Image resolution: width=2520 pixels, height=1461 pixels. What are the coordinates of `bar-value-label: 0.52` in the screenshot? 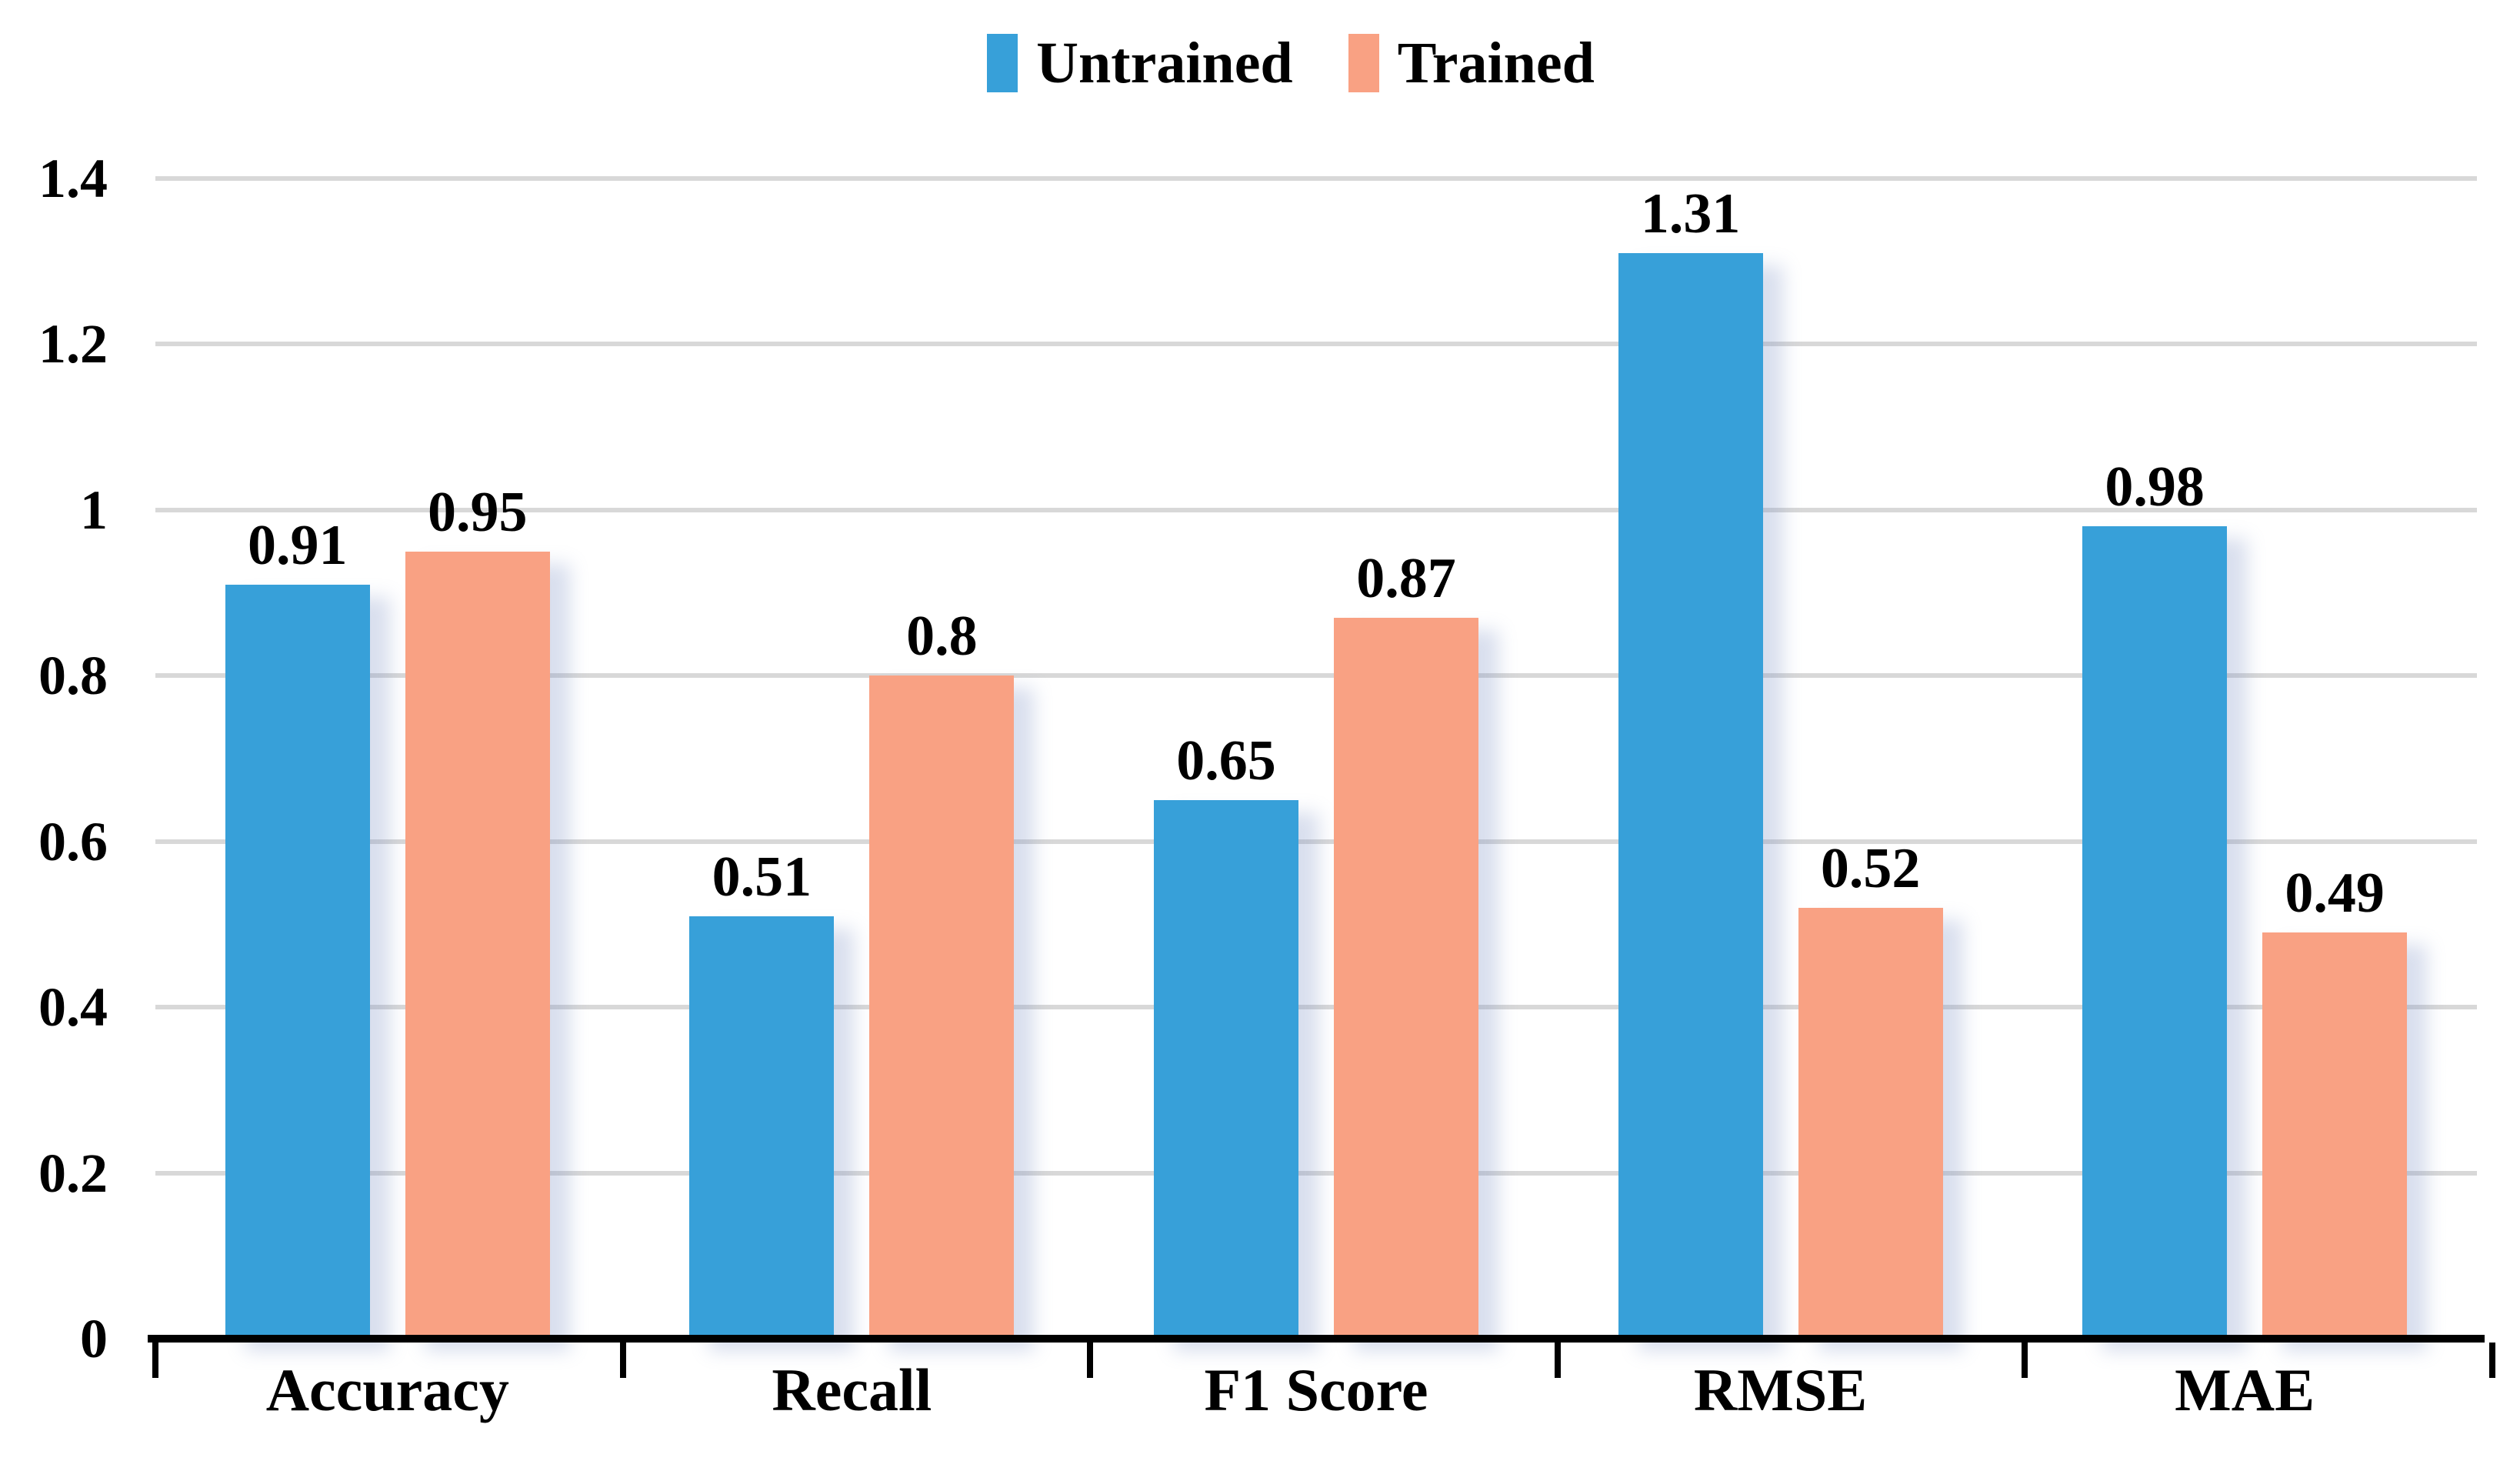 It's located at (1871, 868).